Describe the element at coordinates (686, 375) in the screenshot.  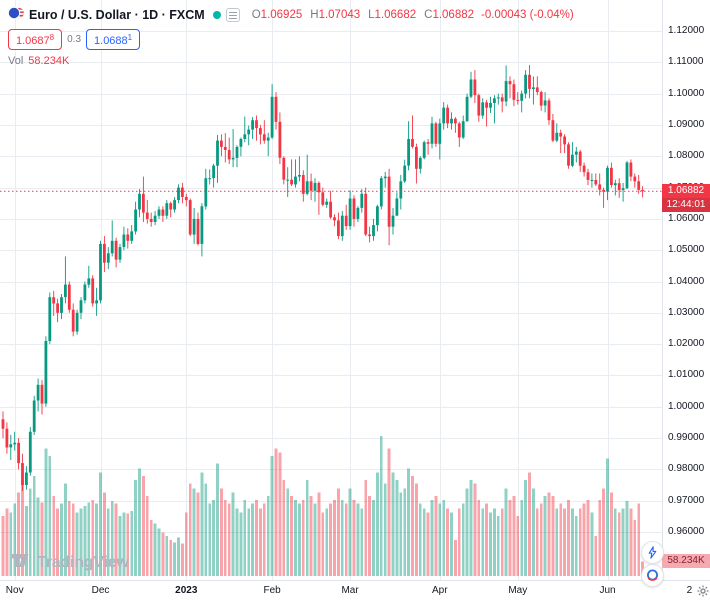
I see `price-axis-label: 1.01000` at that location.